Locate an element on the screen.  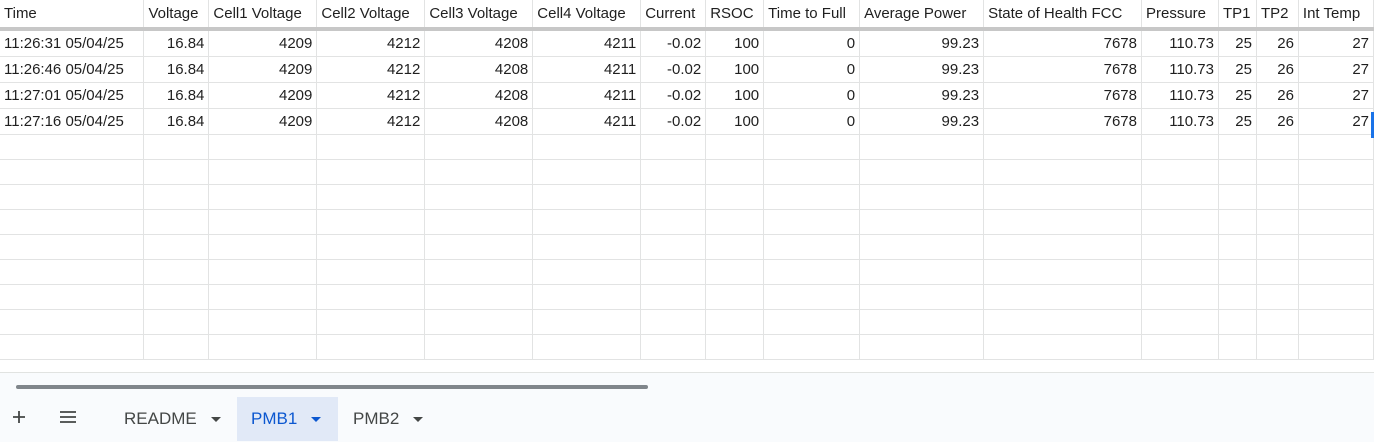
table-cell: 11:27:16 05/04/25 is located at coordinates (72, 121).